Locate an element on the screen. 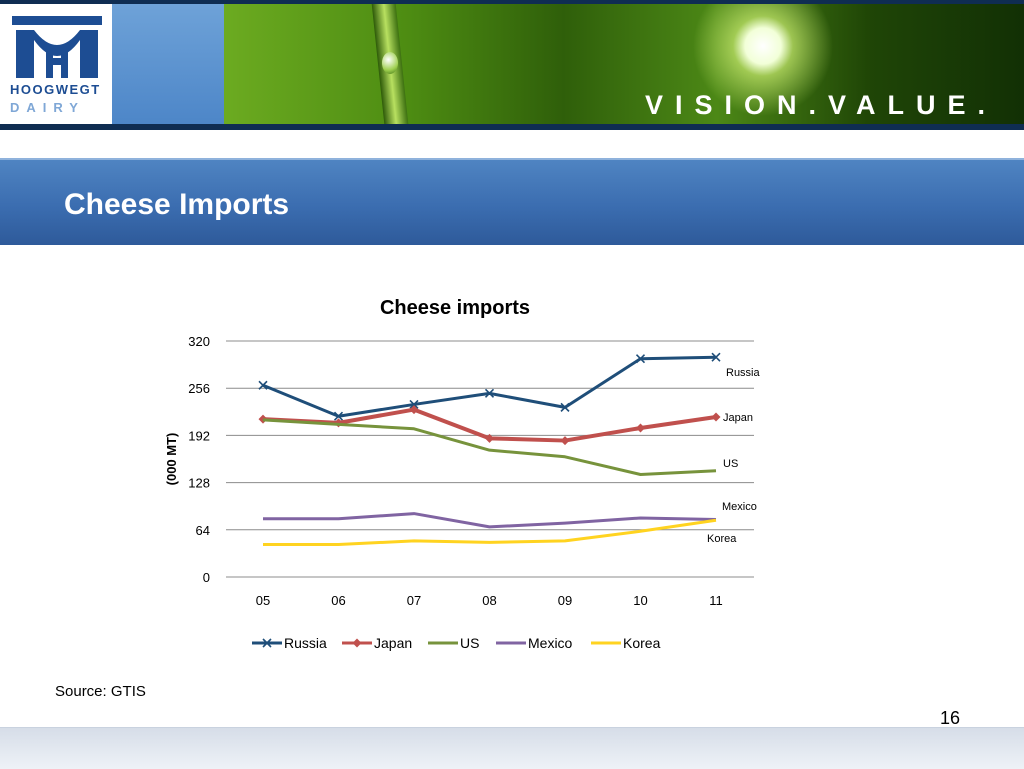  series-end-label-russia: Russia is located at coordinates (743, 373).